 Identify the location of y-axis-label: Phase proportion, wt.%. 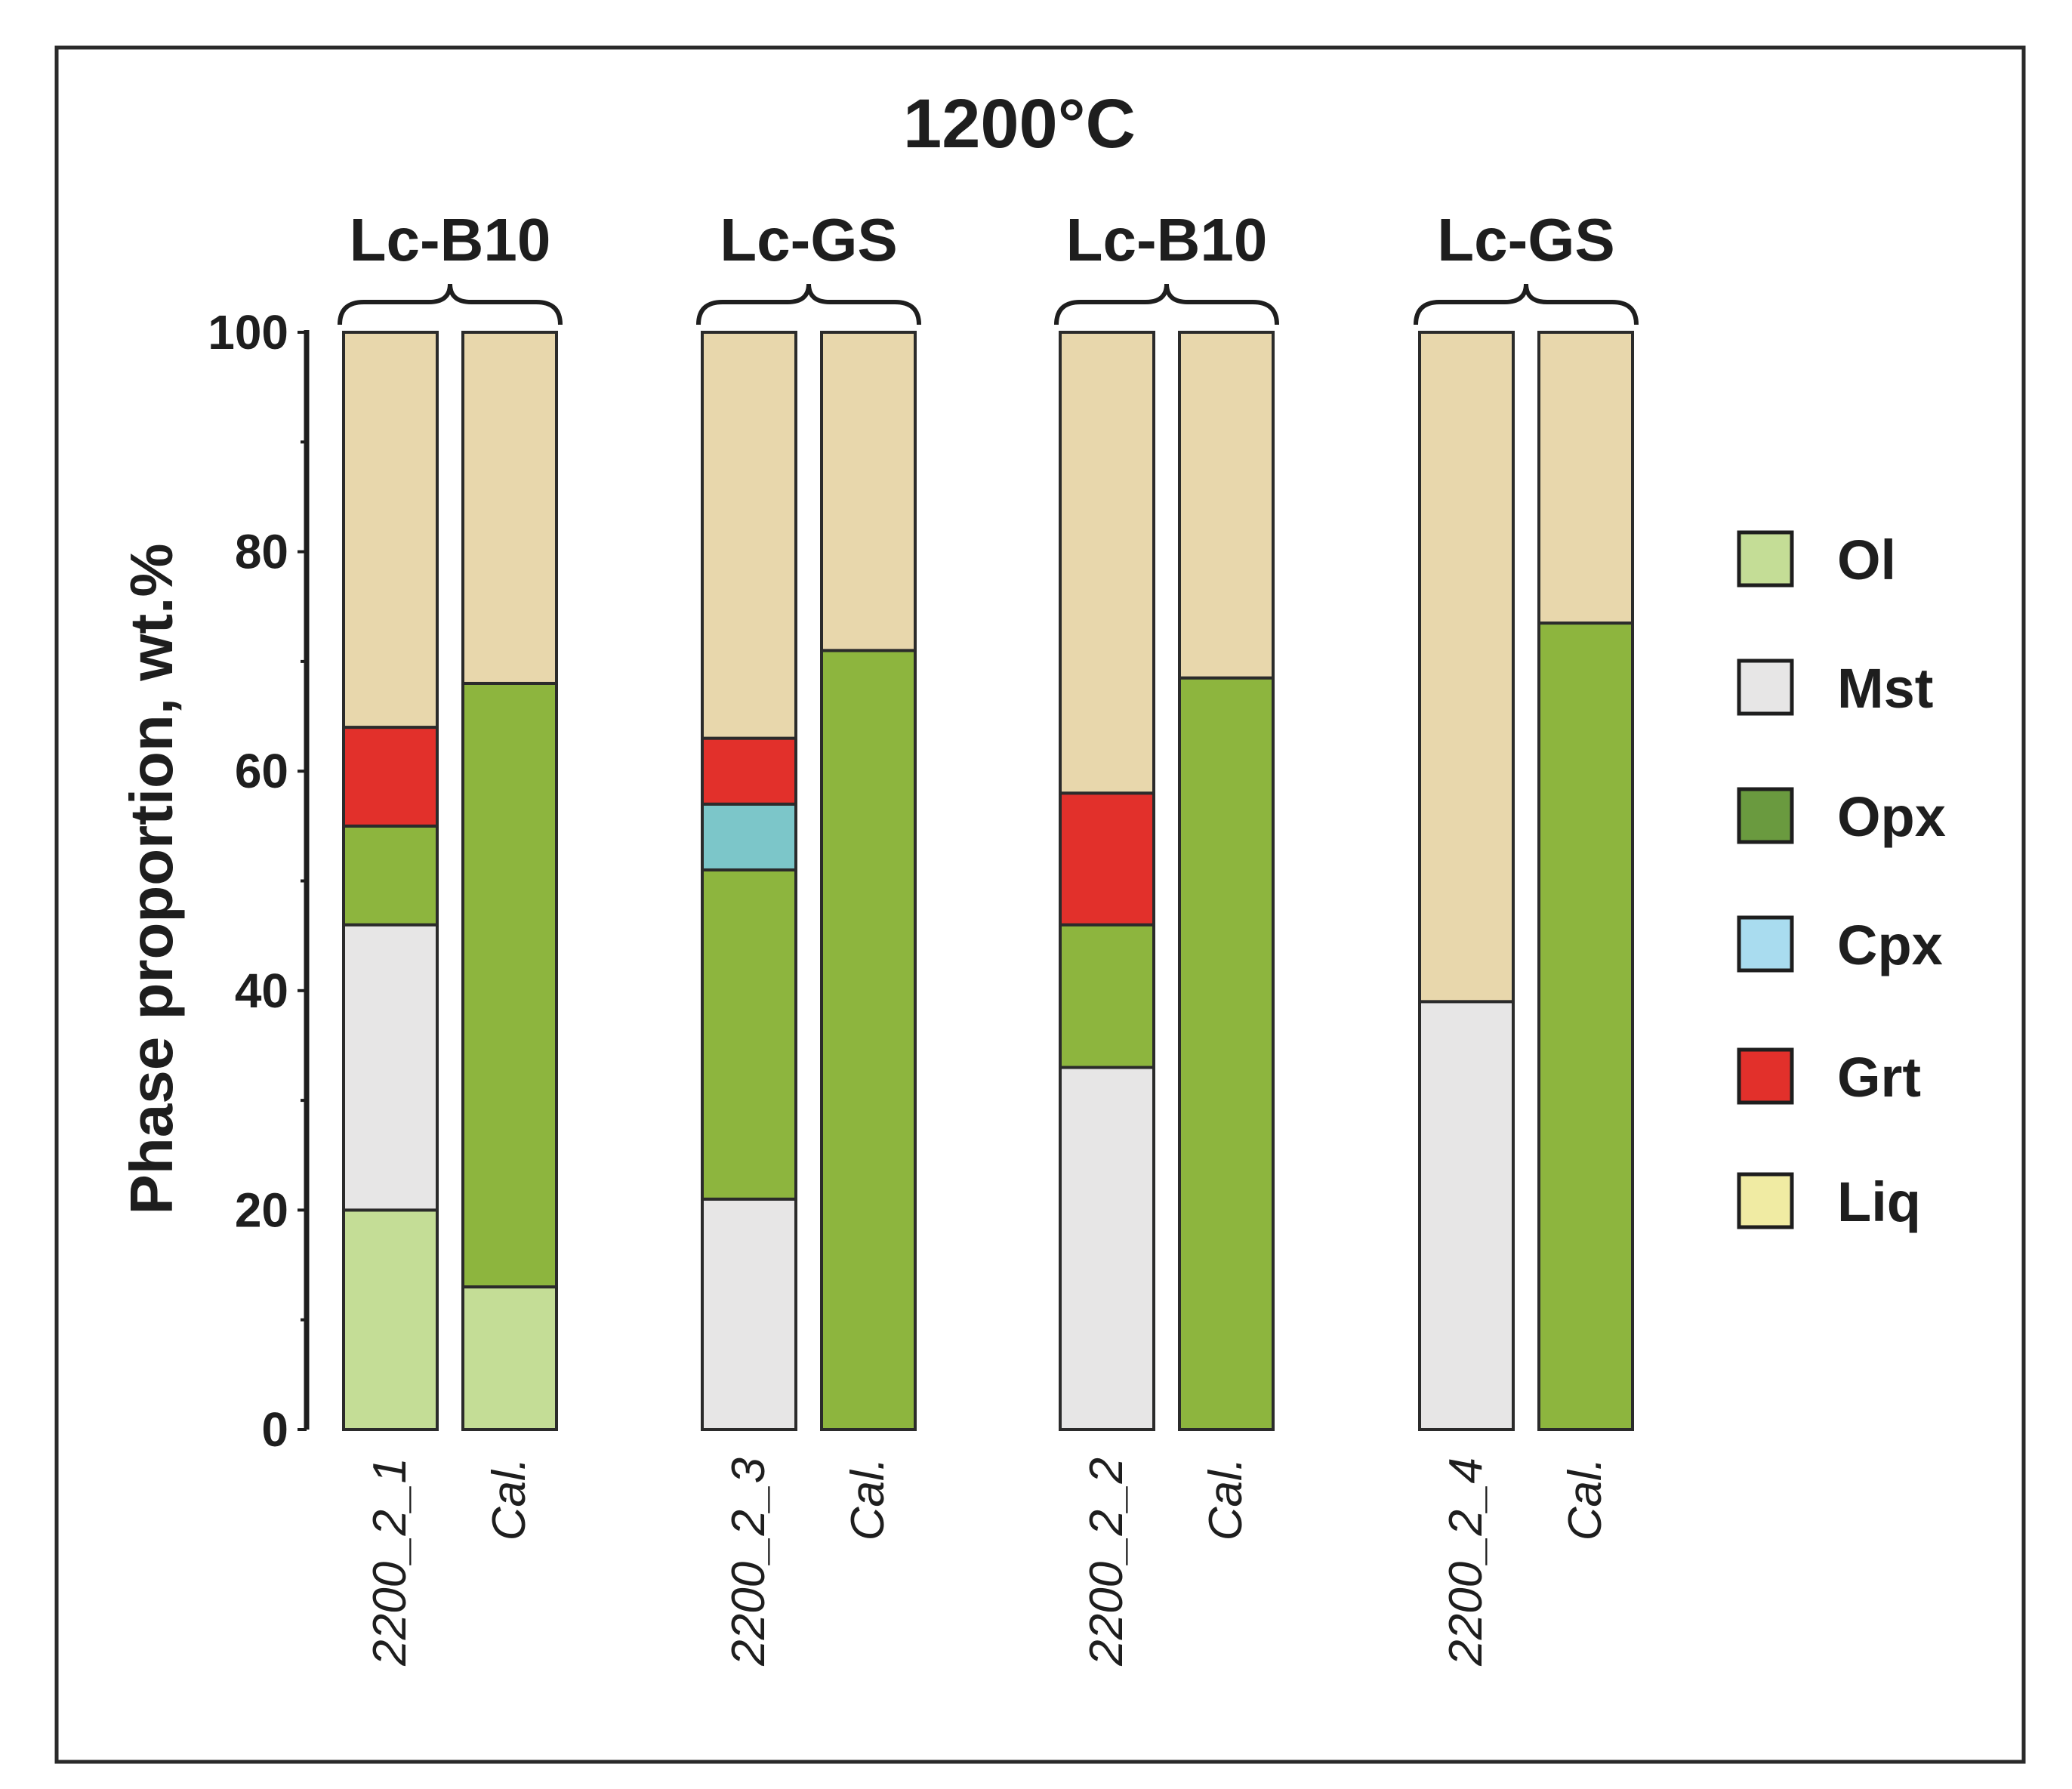
(151, 880).